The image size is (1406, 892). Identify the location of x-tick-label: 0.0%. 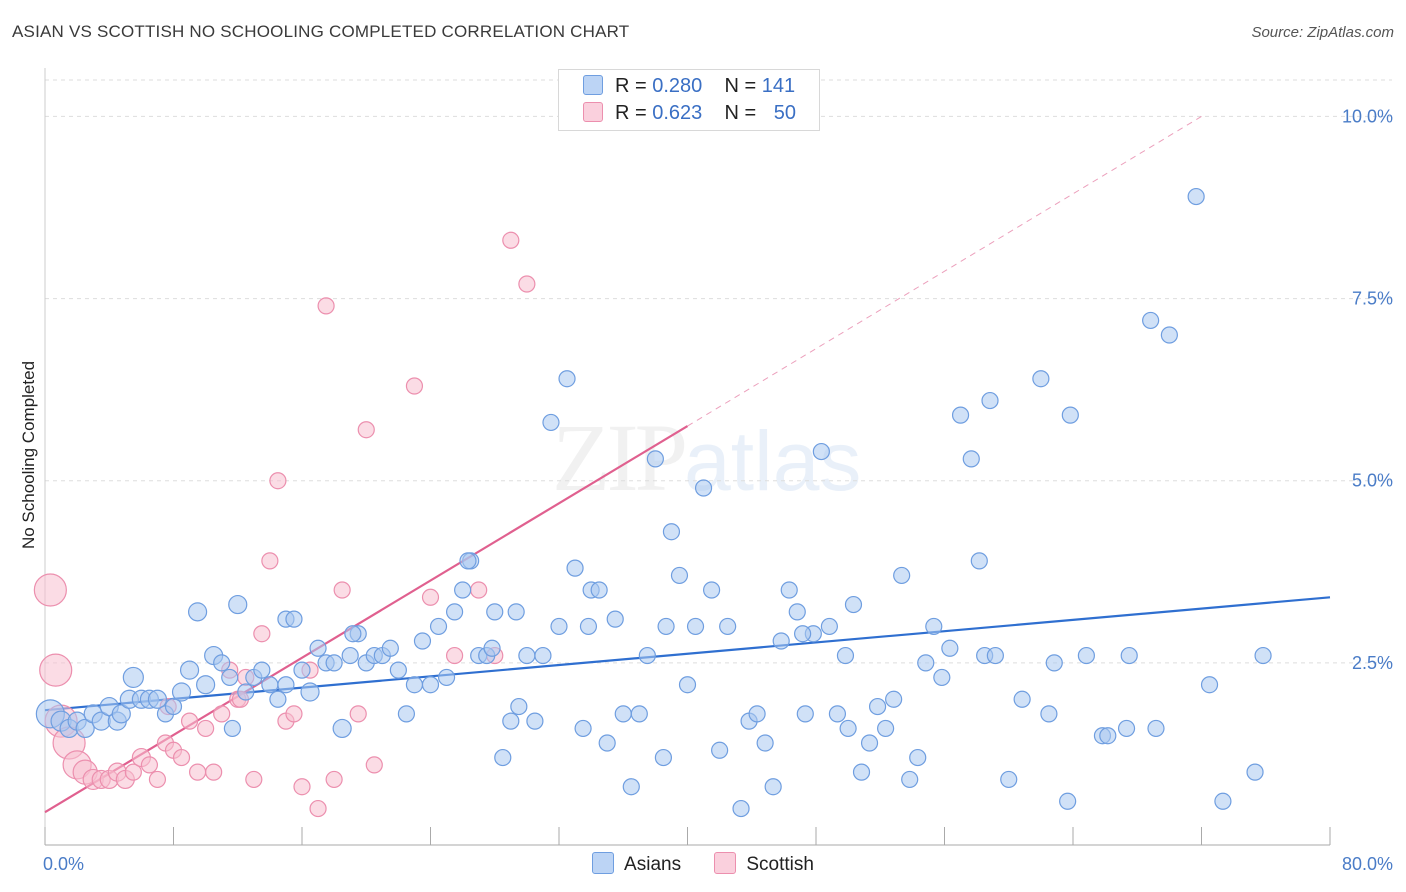
(63, 864).